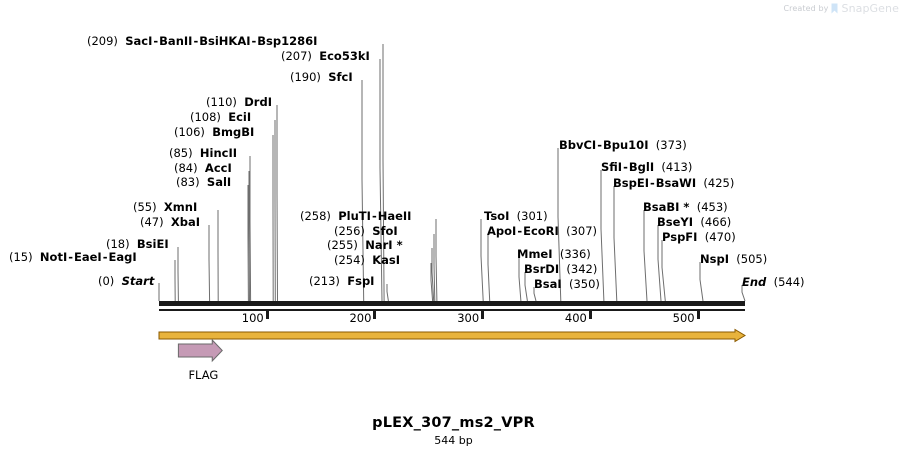 This screenshot has width=907, height=456. What do you see at coordinates (203, 182) in the screenshot?
I see `enzyme-site-label: (83) SalI` at bounding box center [203, 182].